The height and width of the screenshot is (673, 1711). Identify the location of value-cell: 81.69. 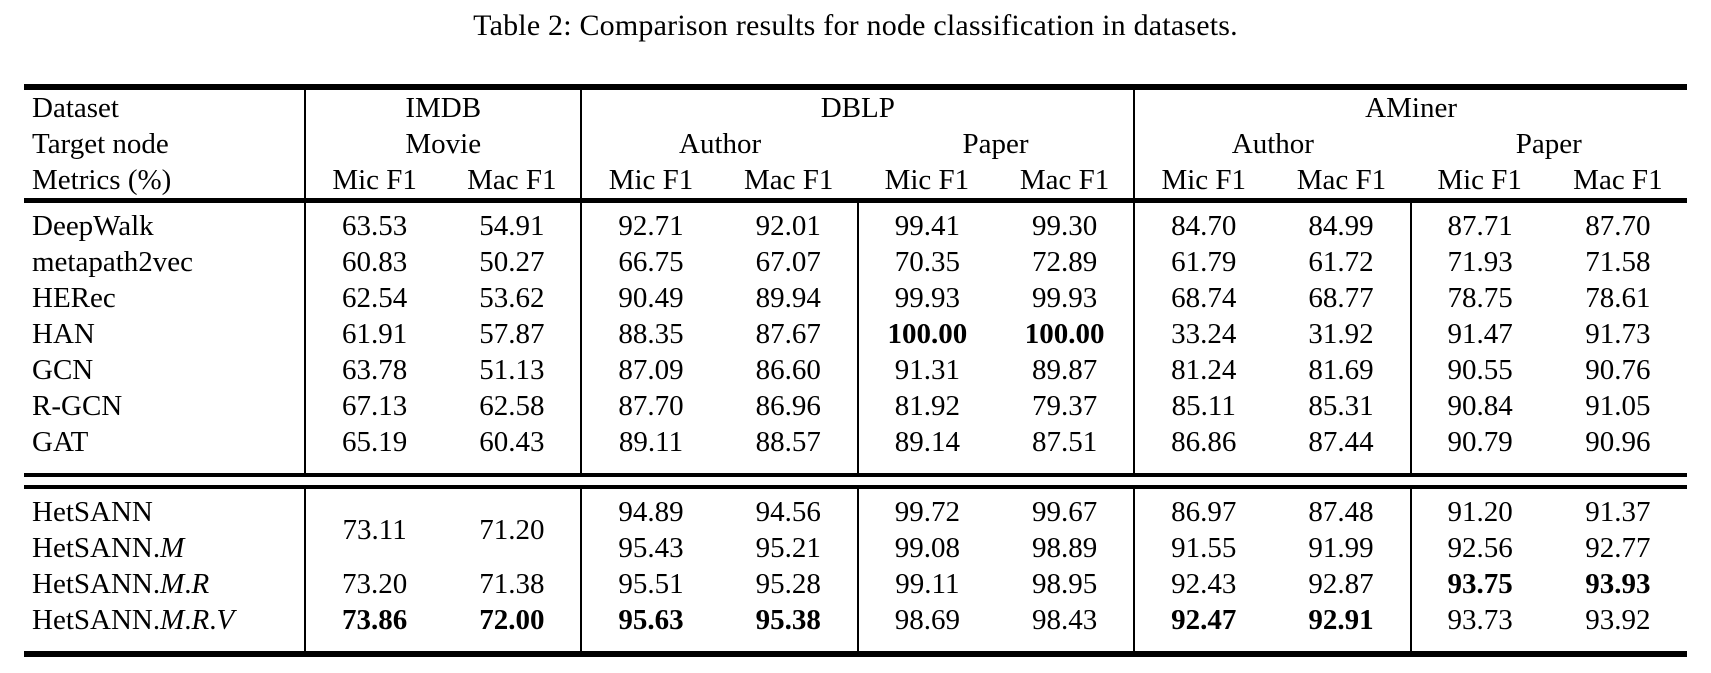
(1342, 370).